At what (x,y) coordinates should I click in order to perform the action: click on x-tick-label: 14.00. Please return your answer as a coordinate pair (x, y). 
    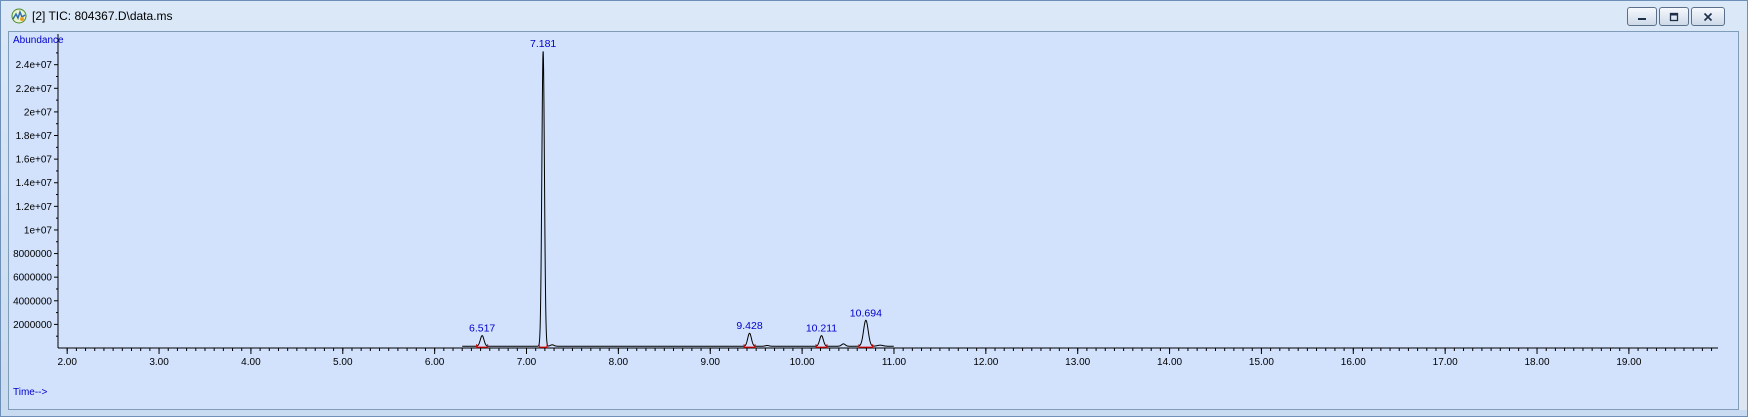
    Looking at the image, I should click on (1169, 362).